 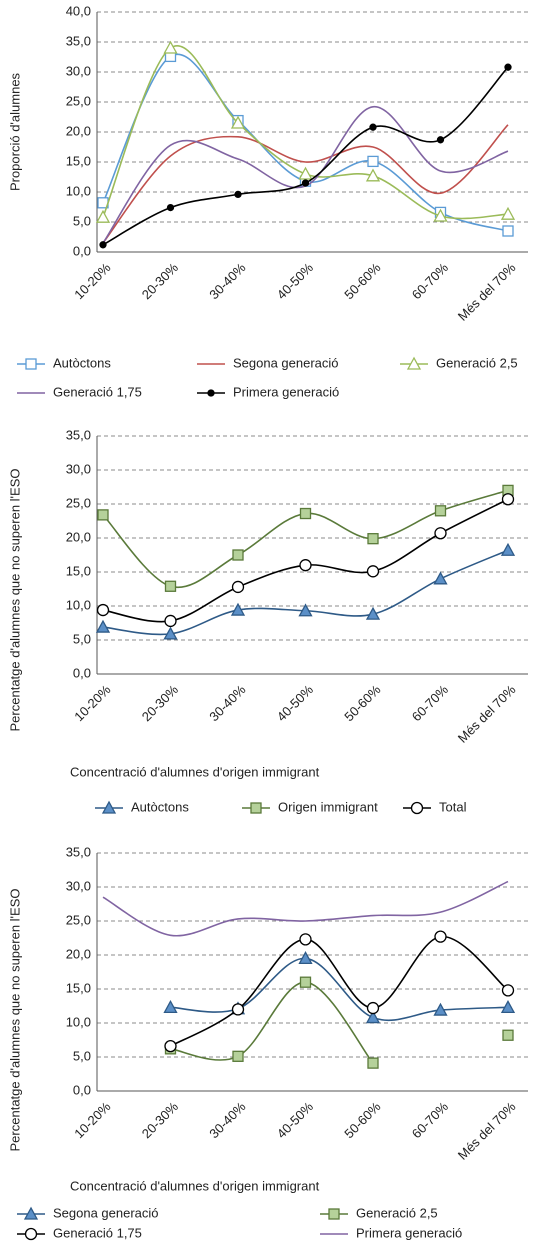 I want to click on y-axis-label: Proporció d'alumnes, so click(x=14, y=131).